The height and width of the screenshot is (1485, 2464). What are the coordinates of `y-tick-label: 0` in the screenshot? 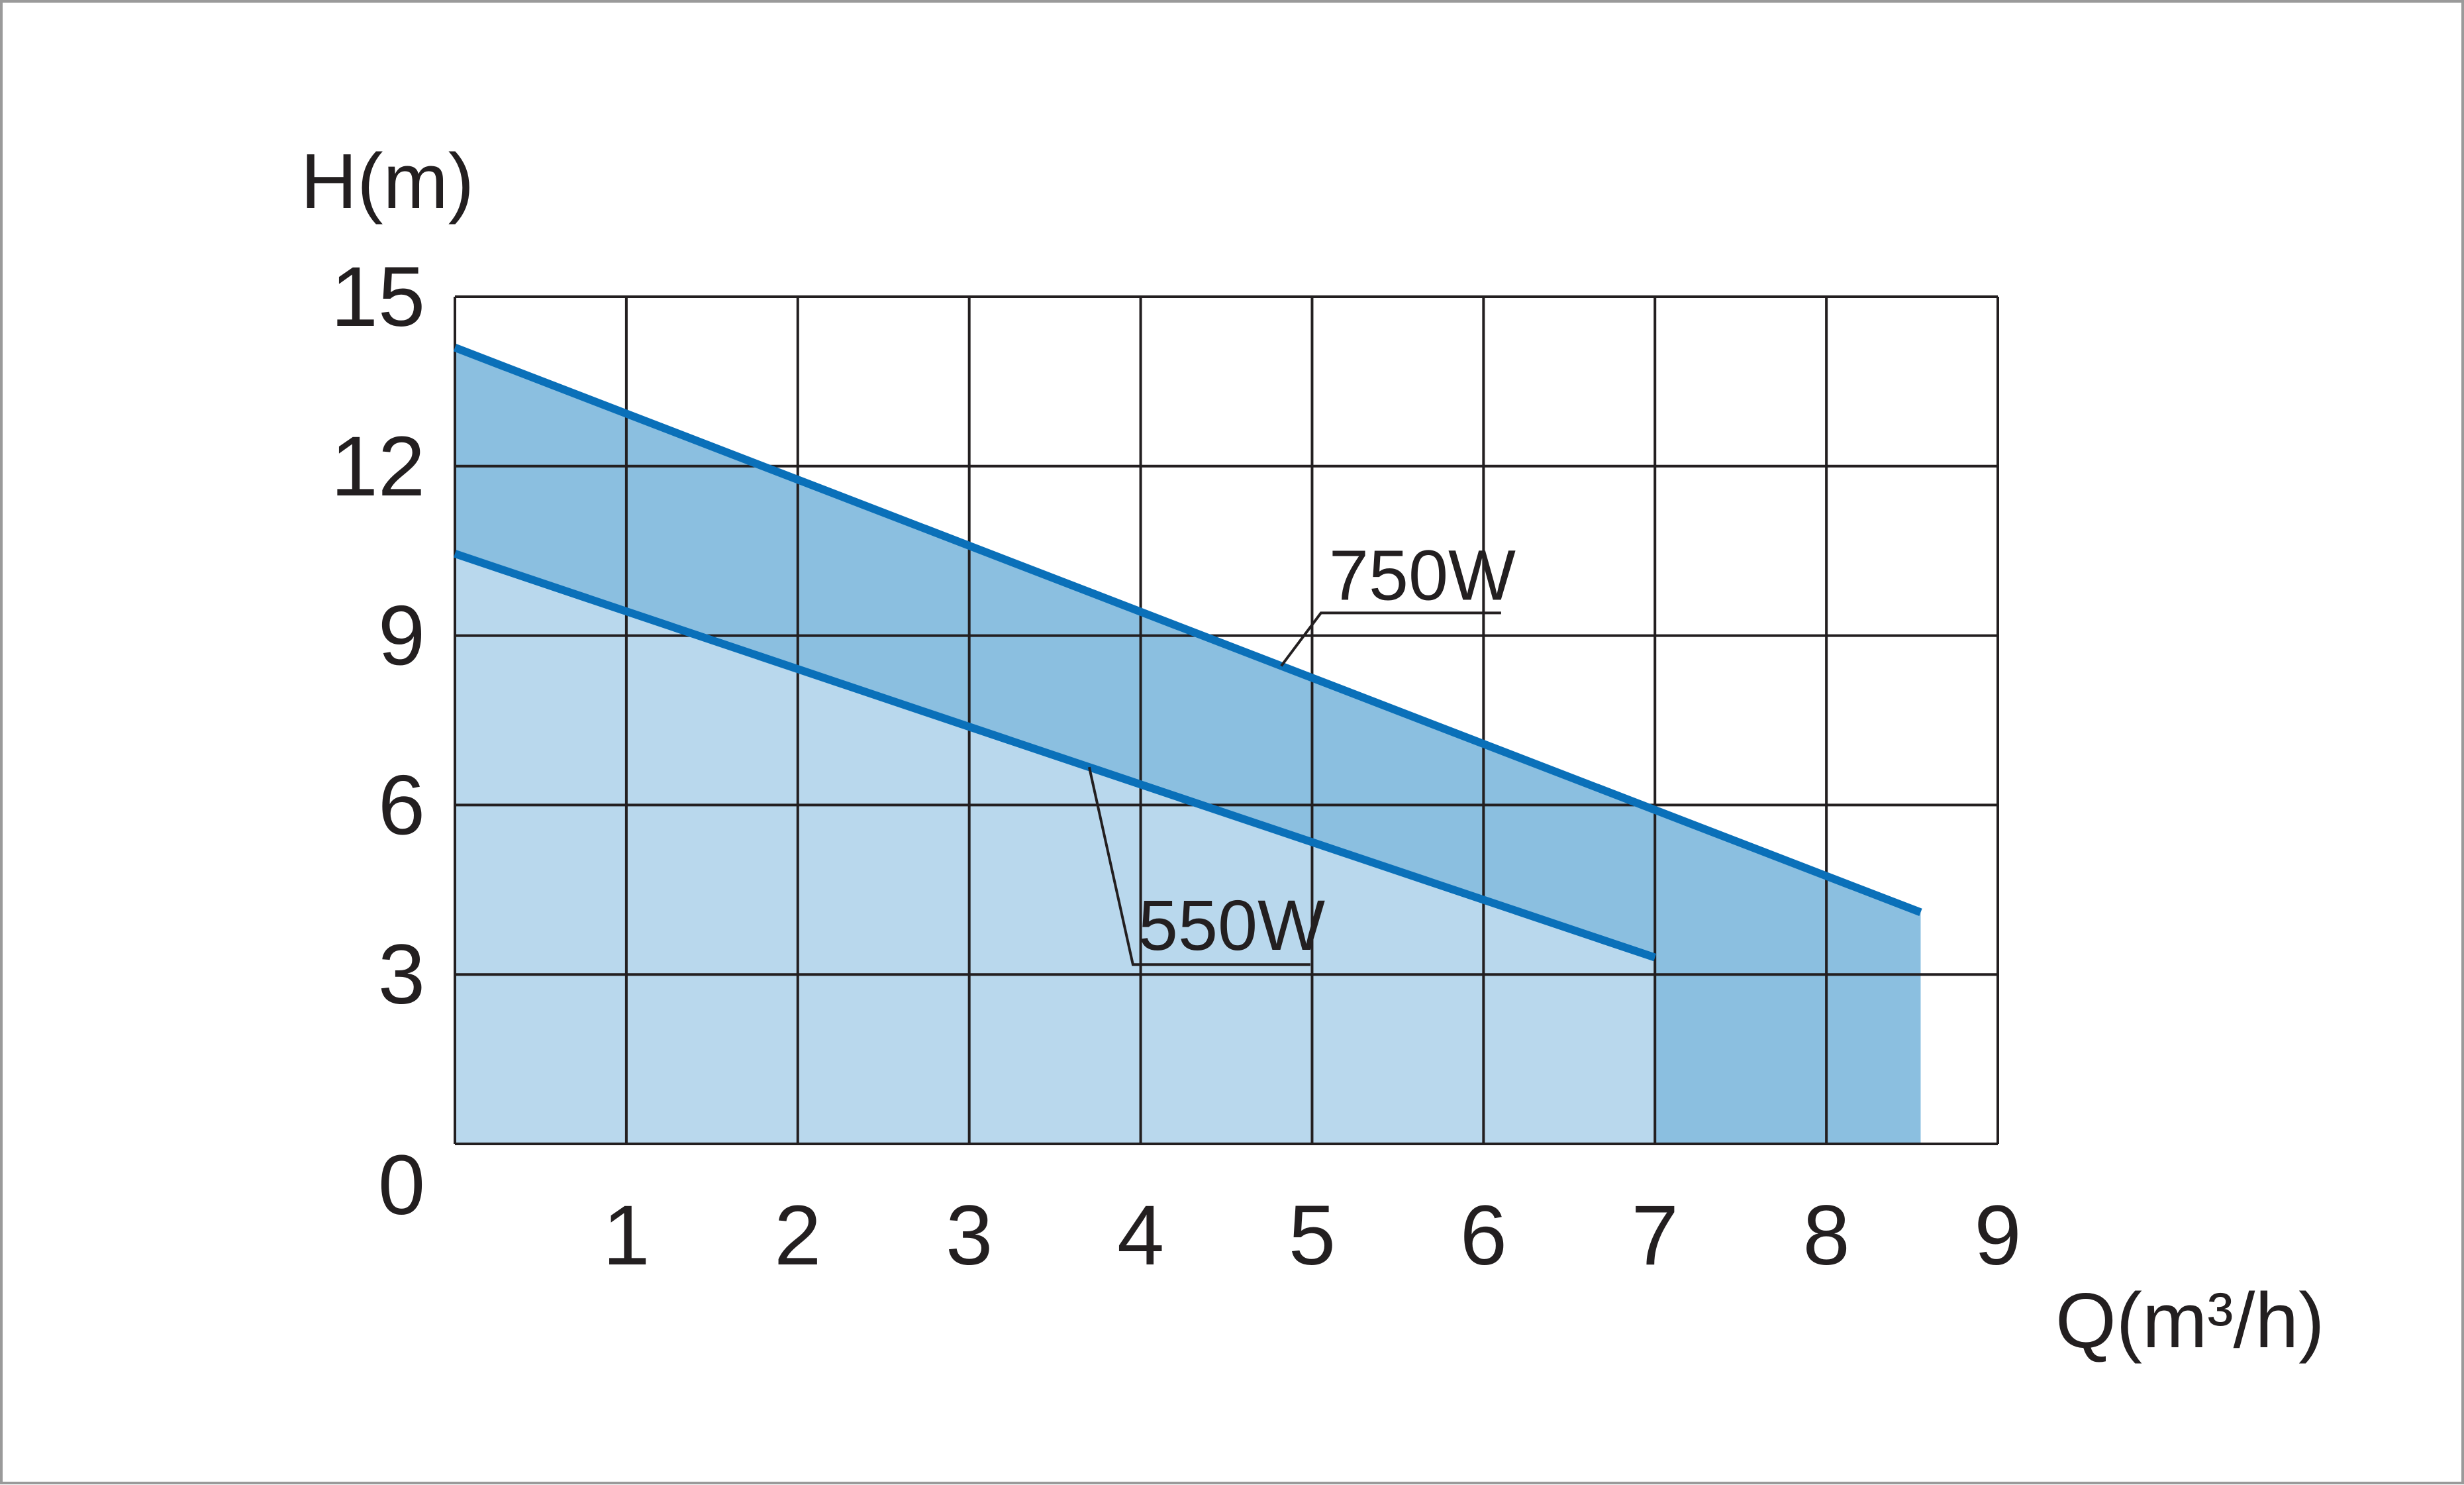 It's located at (402, 1185).